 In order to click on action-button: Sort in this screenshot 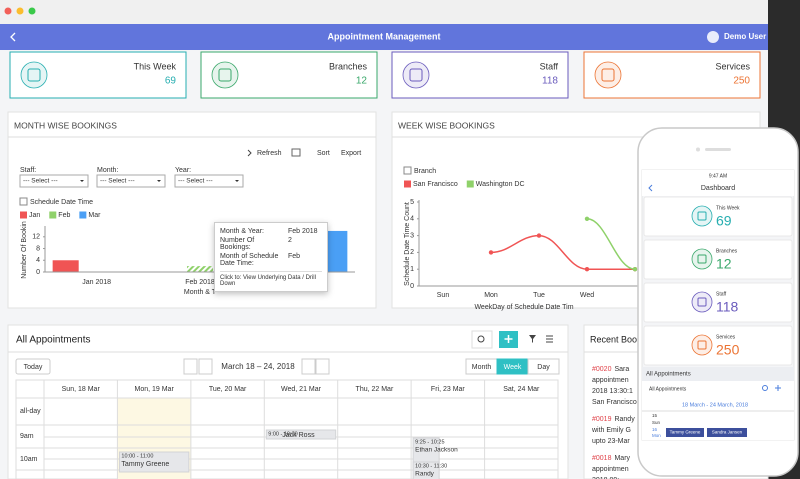, I will do `click(323, 153)`.